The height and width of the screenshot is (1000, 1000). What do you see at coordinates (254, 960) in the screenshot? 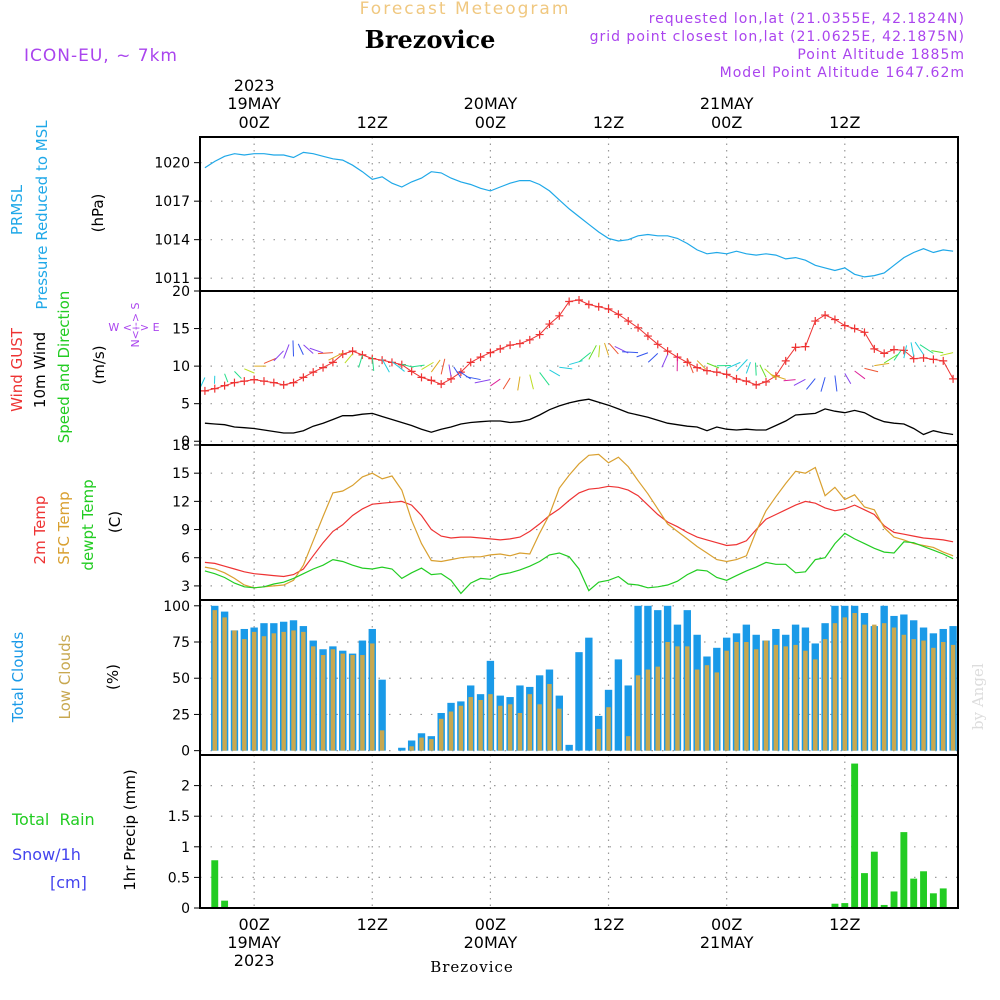
I see `bottom-year-label: 2023` at bounding box center [254, 960].